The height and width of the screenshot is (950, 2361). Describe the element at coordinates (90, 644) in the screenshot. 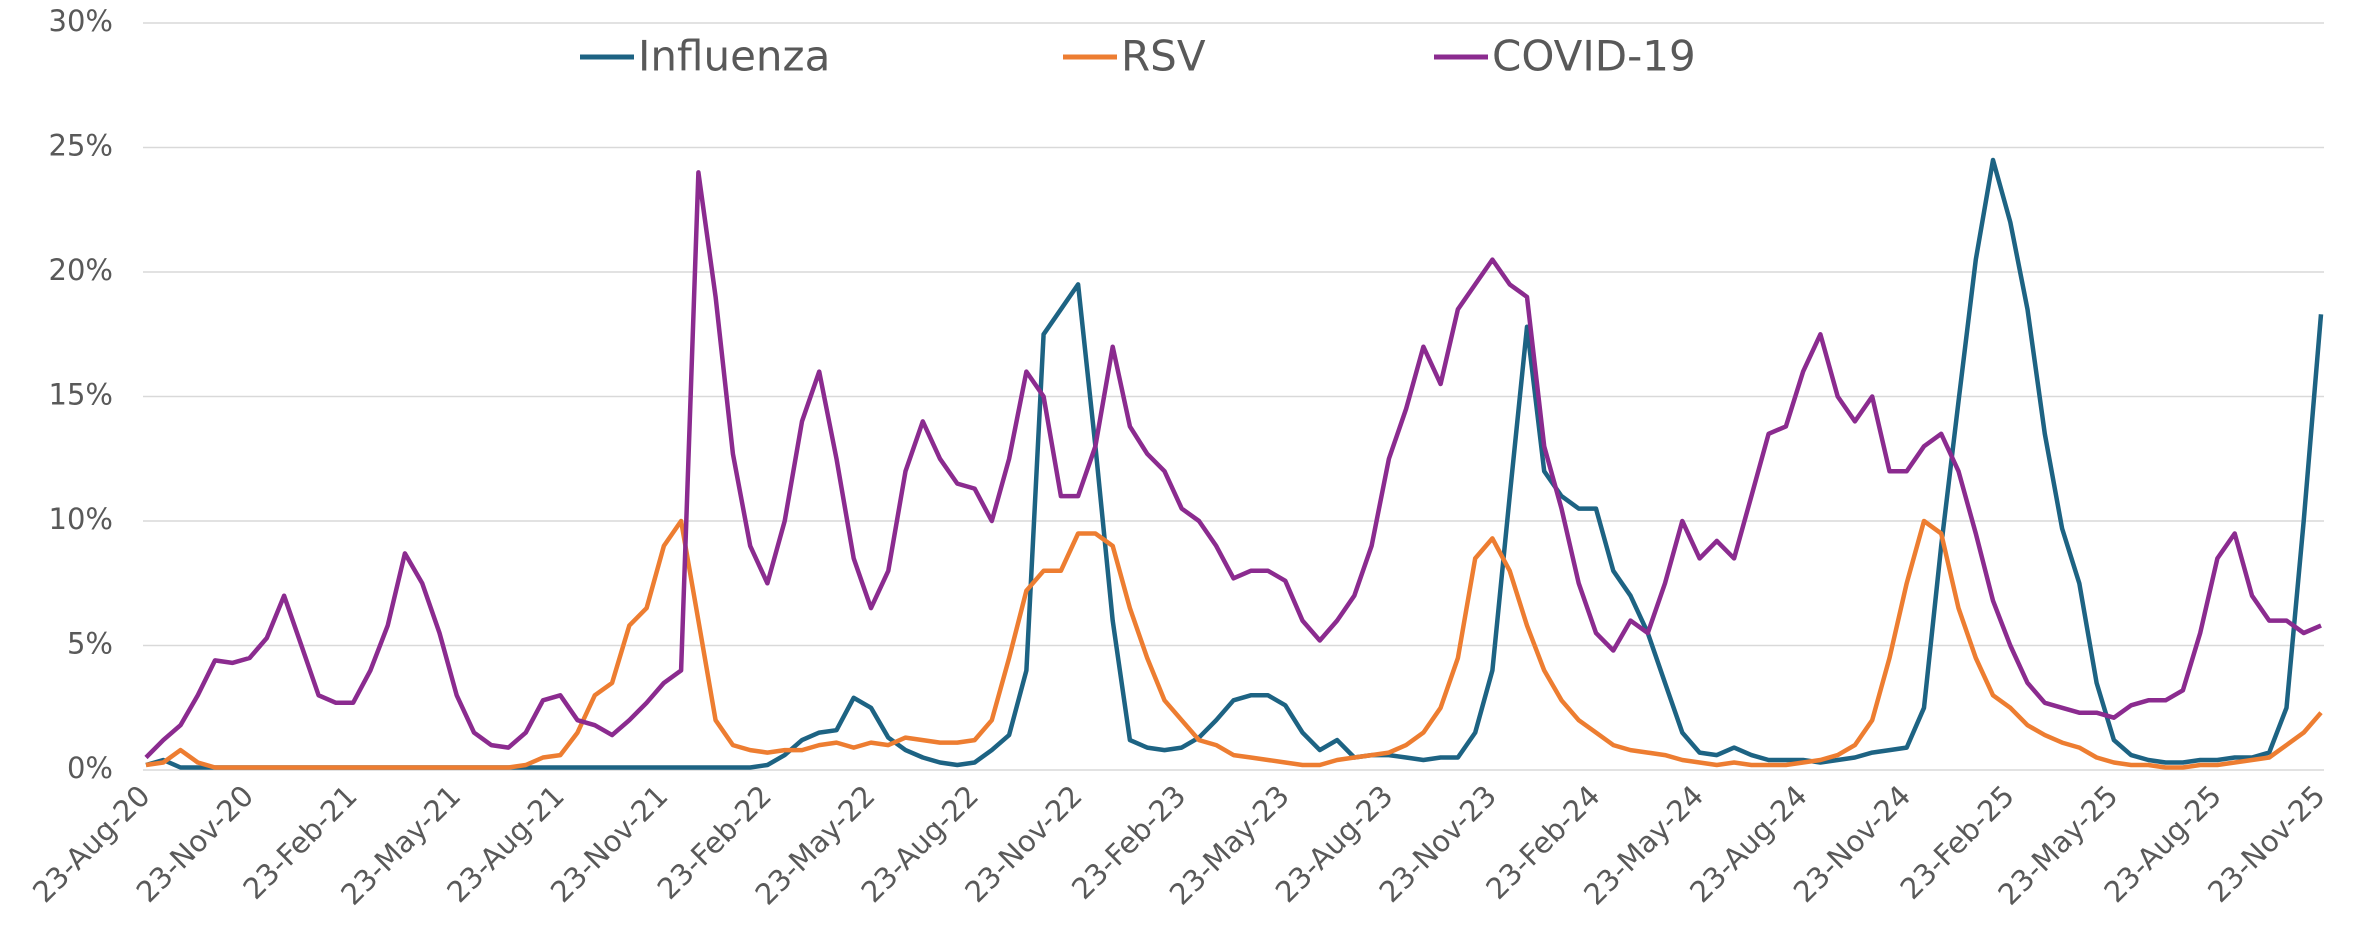

I see `y-tick-label: 5%` at that location.